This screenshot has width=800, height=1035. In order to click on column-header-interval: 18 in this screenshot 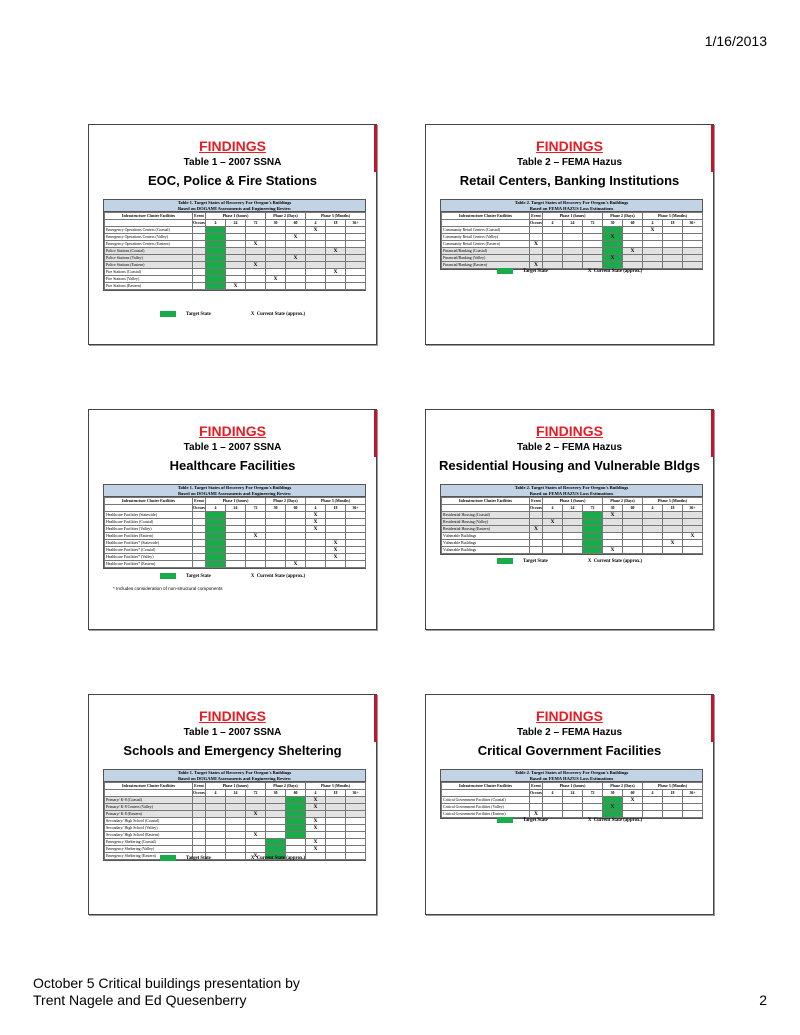, I will do `click(673, 223)`.